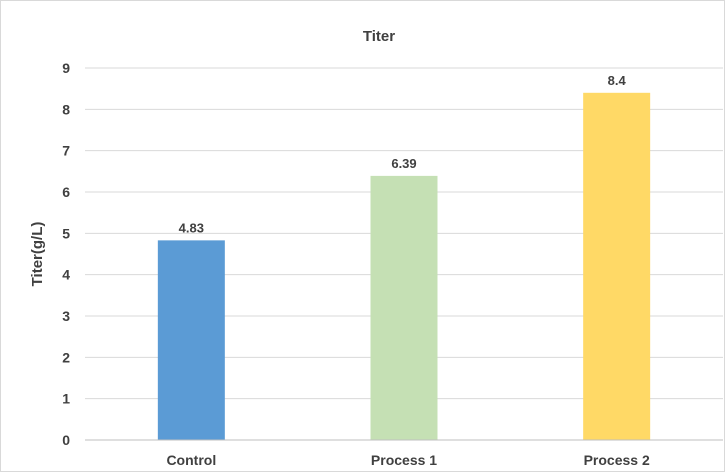  Describe the element at coordinates (617, 460) in the screenshot. I see `x-tick-label: Process 2` at that location.